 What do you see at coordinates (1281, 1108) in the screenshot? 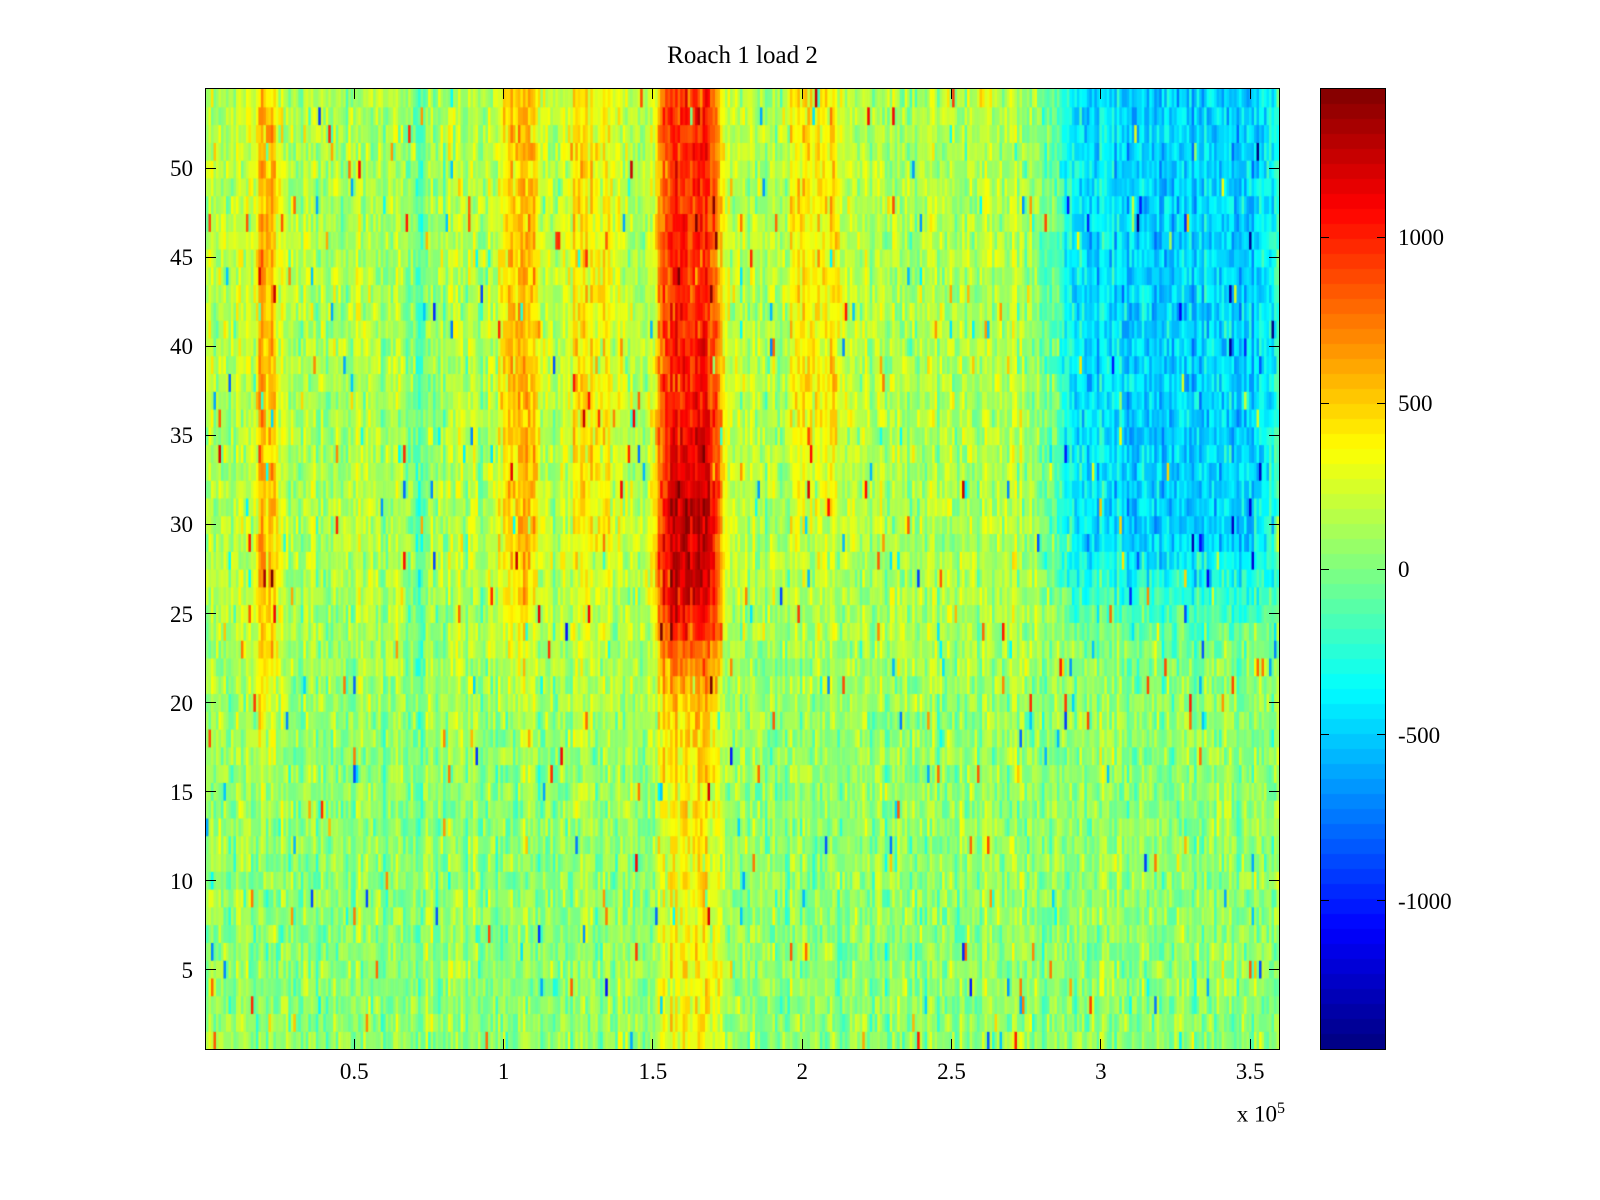
I see `x-axis-multiplier-exponent: 5` at bounding box center [1281, 1108].